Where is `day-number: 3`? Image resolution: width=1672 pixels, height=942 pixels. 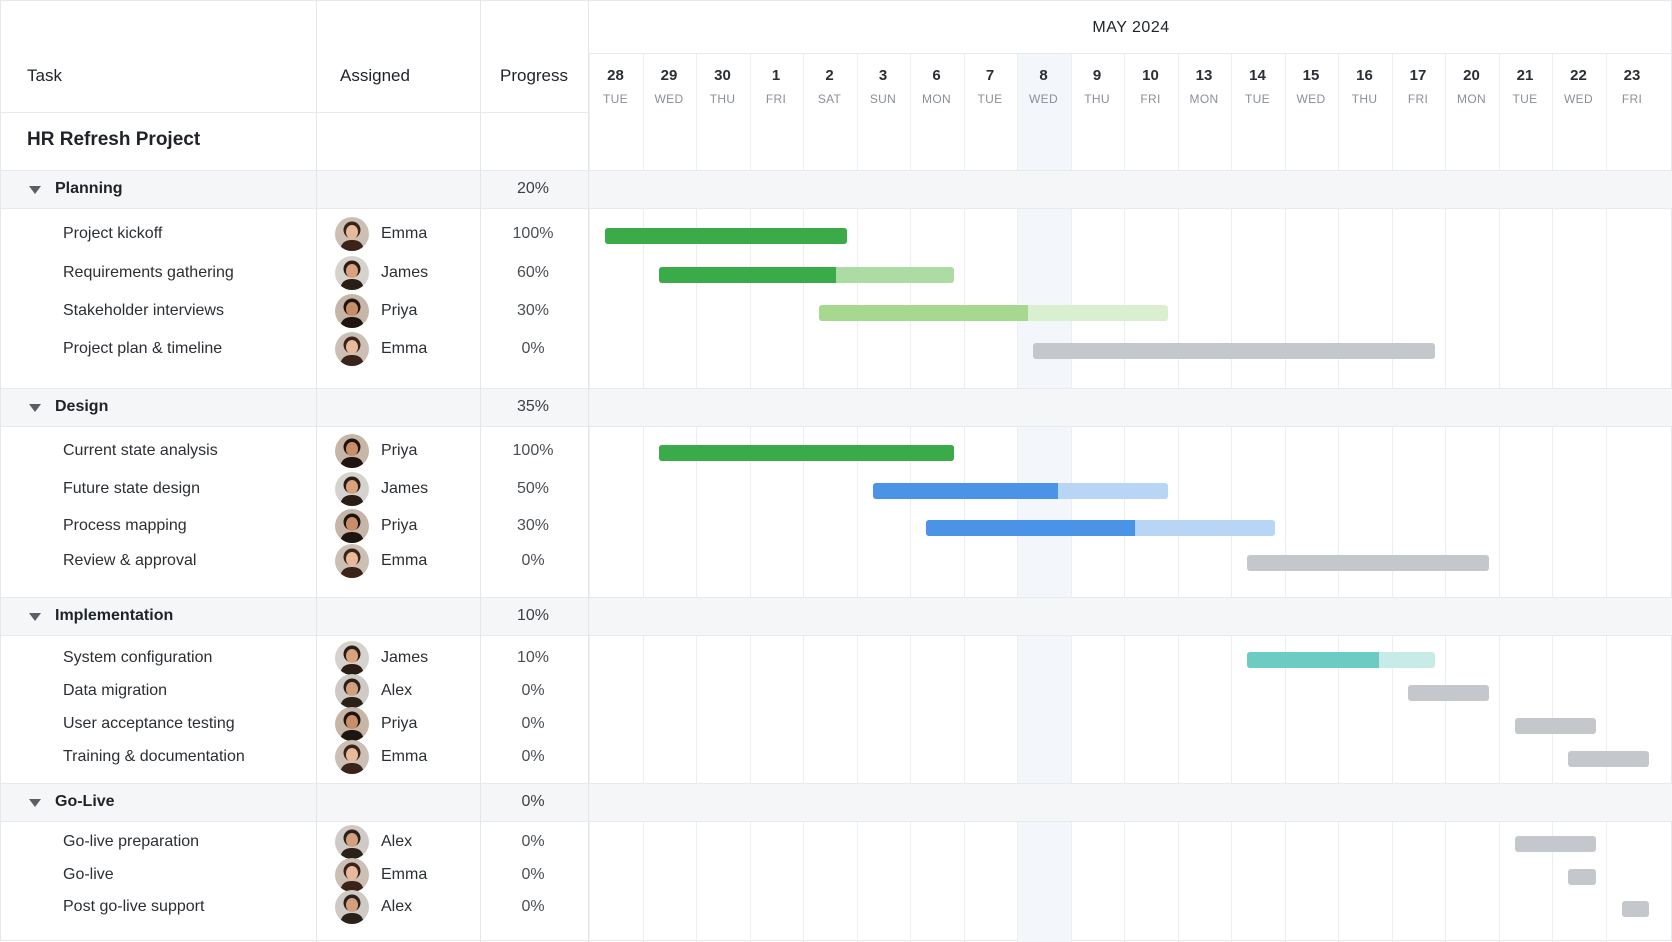 day-number: 3 is located at coordinates (883, 75).